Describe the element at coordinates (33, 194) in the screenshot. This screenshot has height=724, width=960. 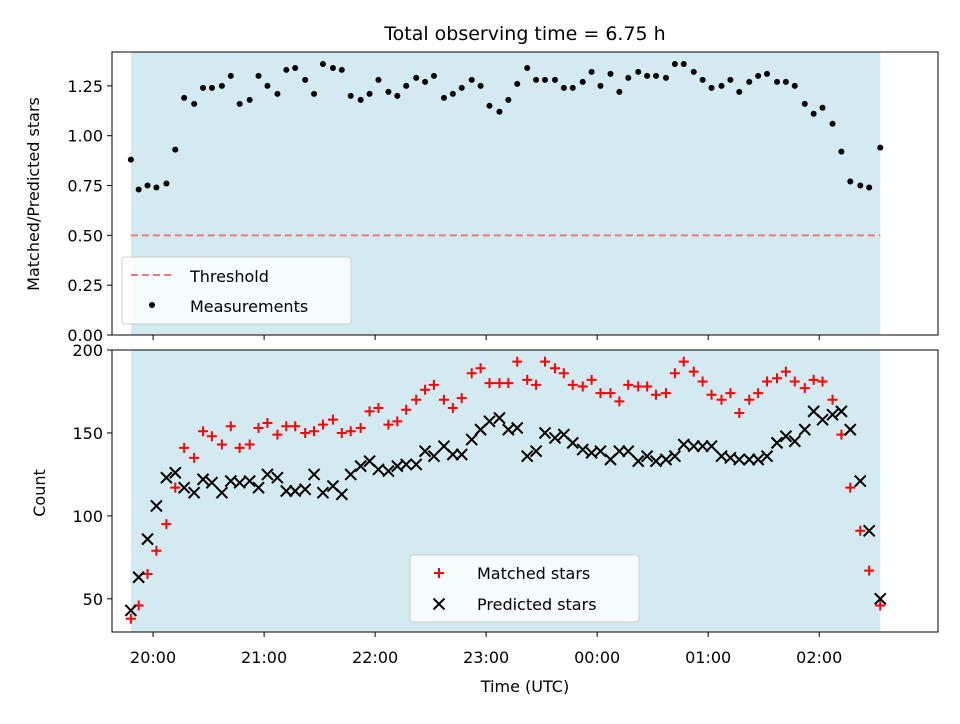
I see `top-y-axis-label: Matched/Predicted stars` at that location.